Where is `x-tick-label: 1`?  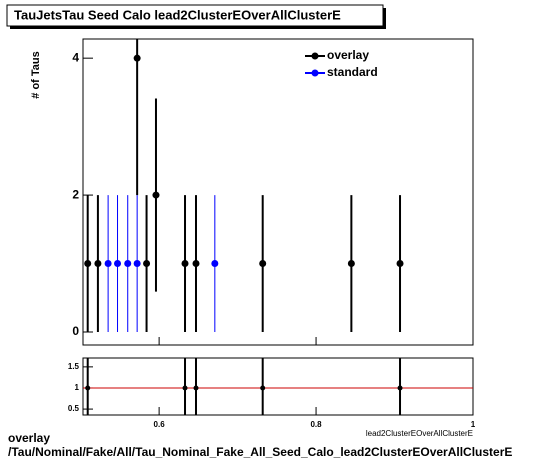 x-tick-label: 1 is located at coordinates (473, 424).